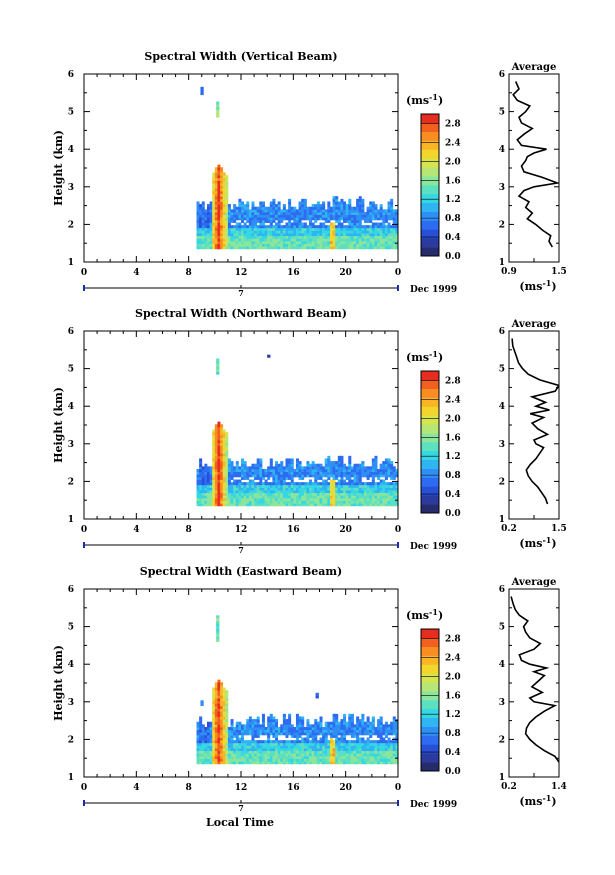 The height and width of the screenshot is (875, 615). Describe the element at coordinates (433, 177) in the screenshot. I see `colorbar: 0.00.40.81.21.62.02.42.8(ms-1)` at that location.